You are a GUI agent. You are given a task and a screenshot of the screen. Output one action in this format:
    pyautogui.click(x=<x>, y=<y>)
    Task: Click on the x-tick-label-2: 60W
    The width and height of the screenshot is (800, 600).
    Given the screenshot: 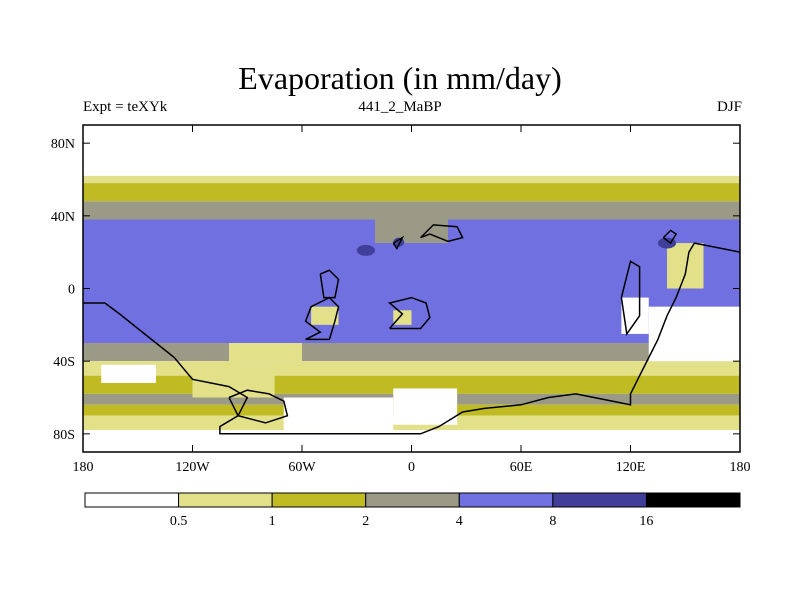 What is the action you would take?
    pyautogui.click(x=302, y=467)
    